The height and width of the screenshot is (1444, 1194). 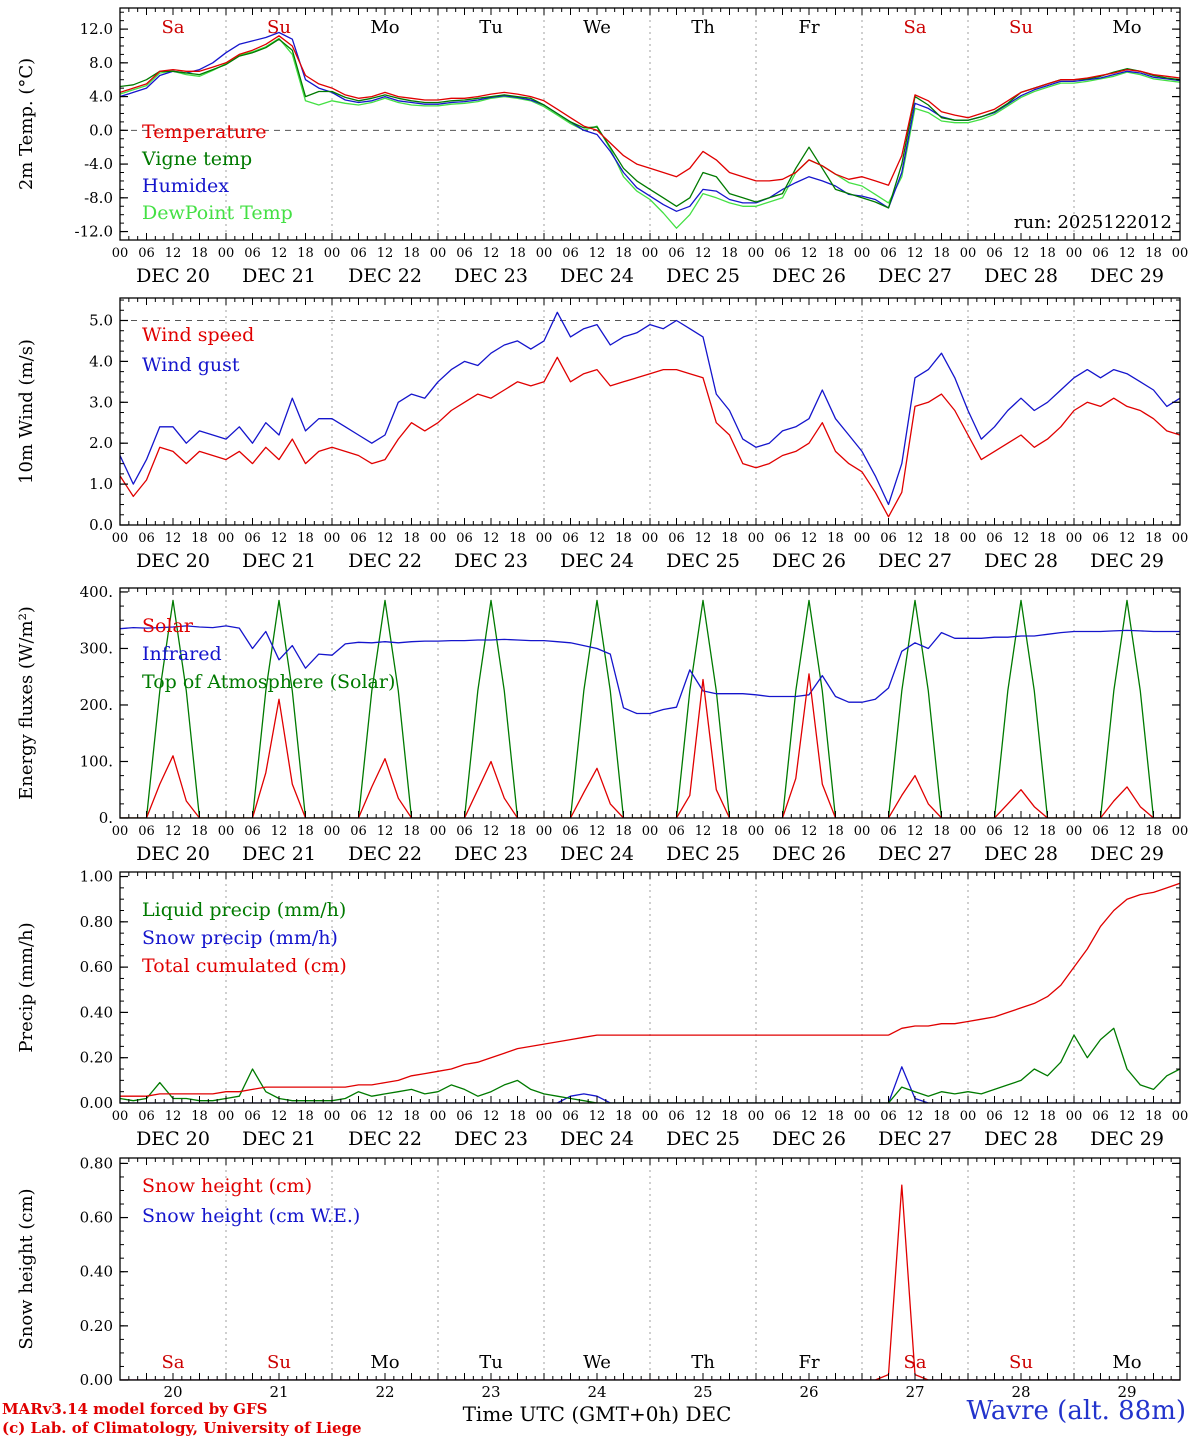 I want to click on date-label: DEC 28, so click(x=1021, y=1139).